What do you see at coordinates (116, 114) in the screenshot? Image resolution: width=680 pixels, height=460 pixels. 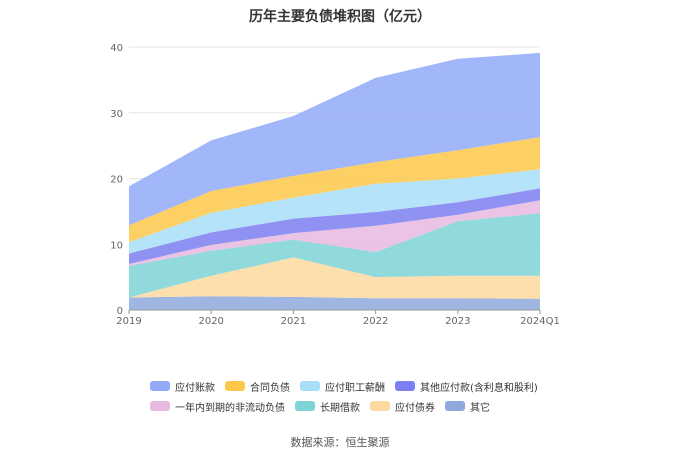 I see `y-tick-label-30: 30` at bounding box center [116, 114].